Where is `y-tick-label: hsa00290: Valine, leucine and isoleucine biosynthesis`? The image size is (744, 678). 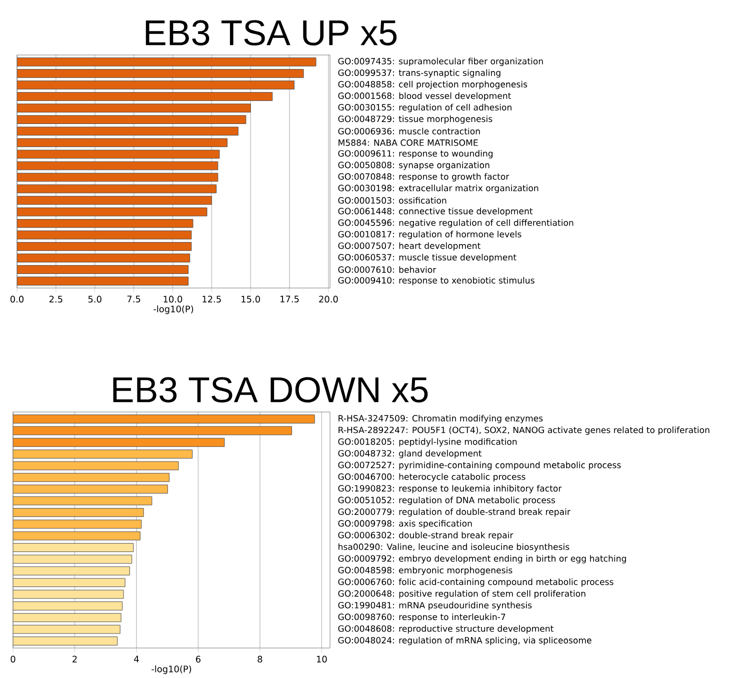 y-tick-label: hsa00290: Valine, leucine and isoleucine biosynthesis is located at coordinates (454, 547).